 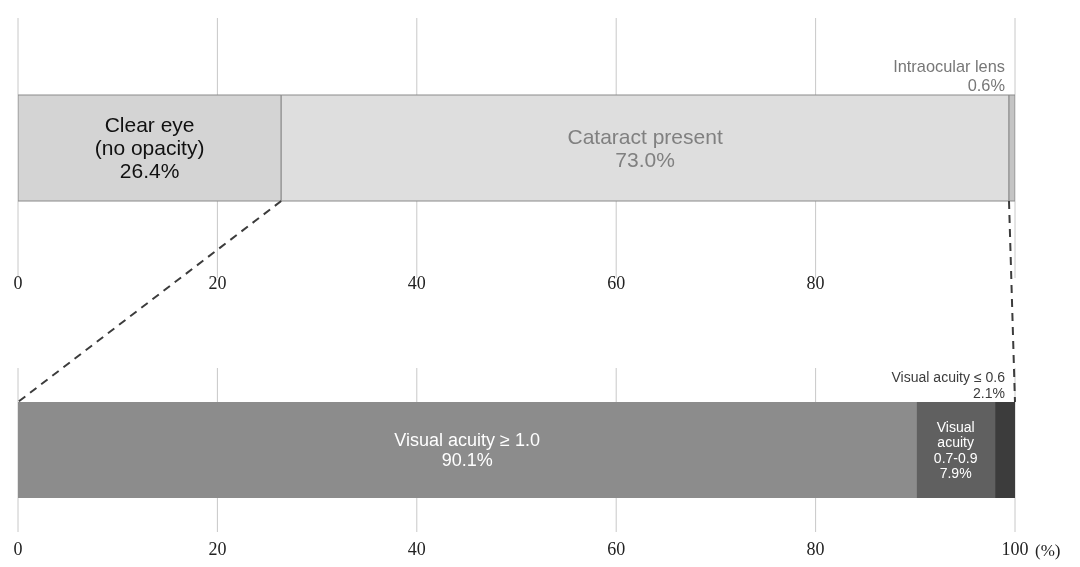 I want to click on series-label: Clear eye (no opacity), so click(x=149, y=136).